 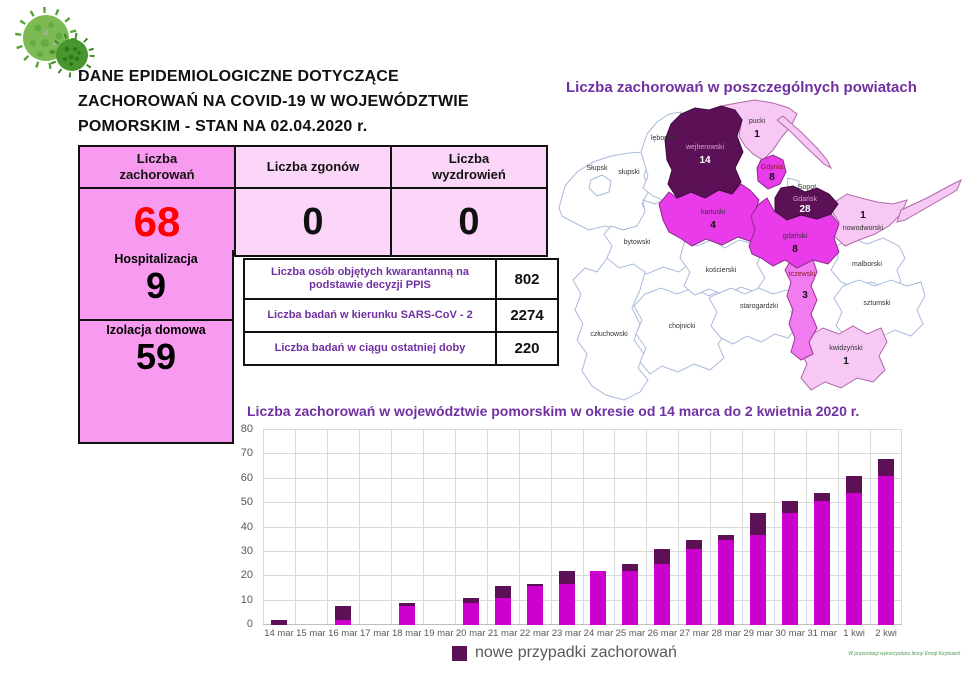 I want to click on x-tick-label: 2 kwi, so click(x=886, y=633).